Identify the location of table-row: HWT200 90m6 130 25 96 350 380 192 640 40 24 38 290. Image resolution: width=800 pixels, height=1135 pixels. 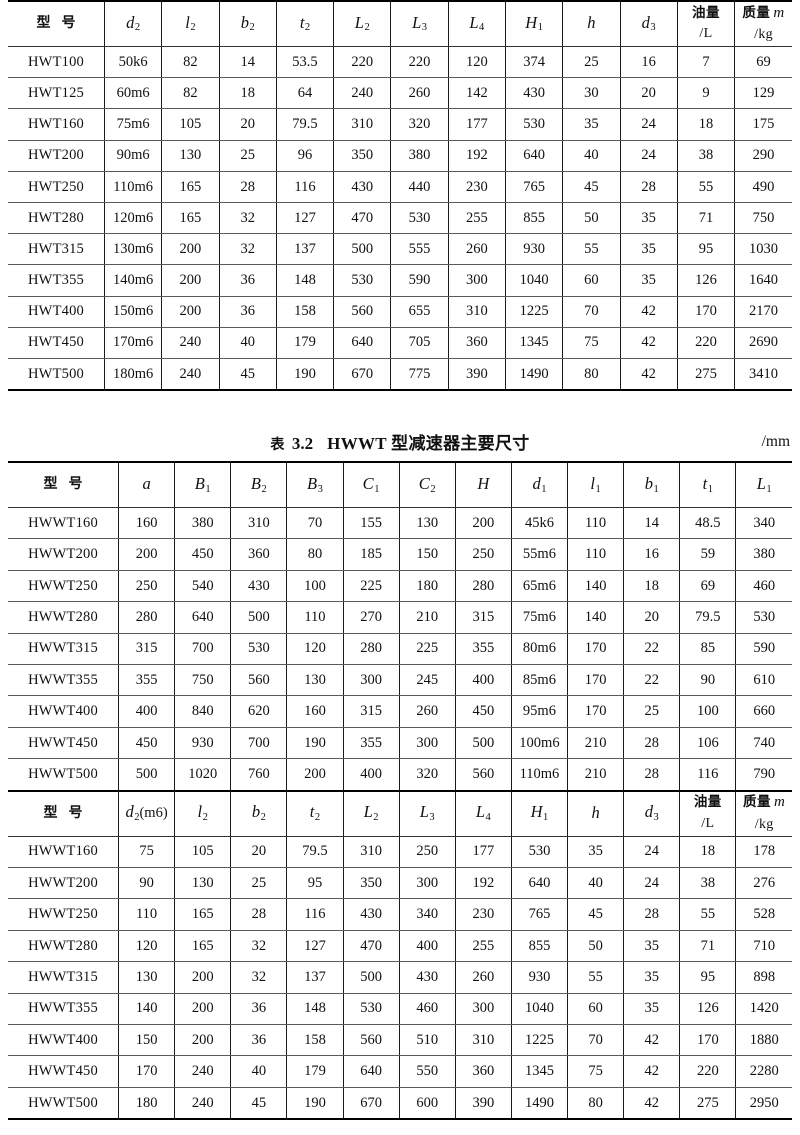
(400, 155).